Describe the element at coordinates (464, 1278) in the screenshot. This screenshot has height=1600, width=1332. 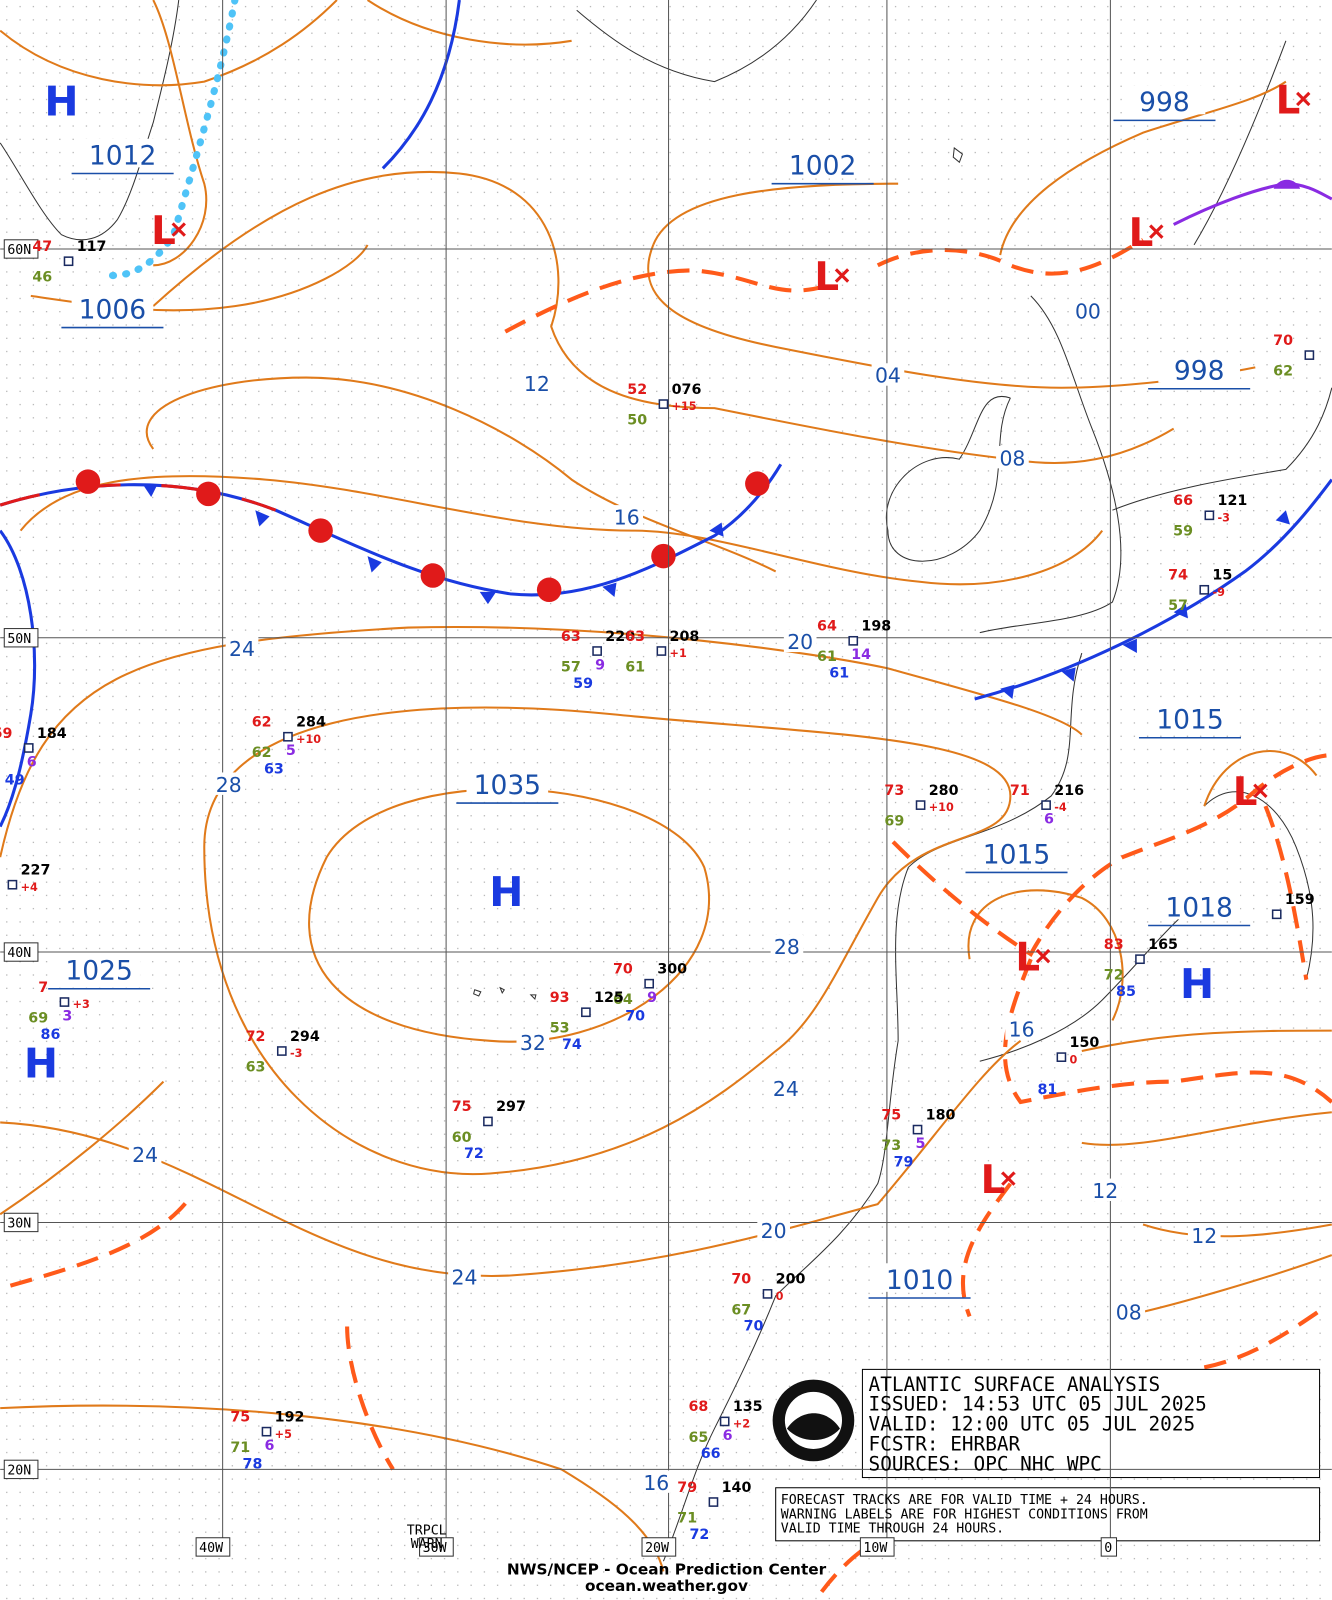
I see `isobar-label-small: 24` at that location.